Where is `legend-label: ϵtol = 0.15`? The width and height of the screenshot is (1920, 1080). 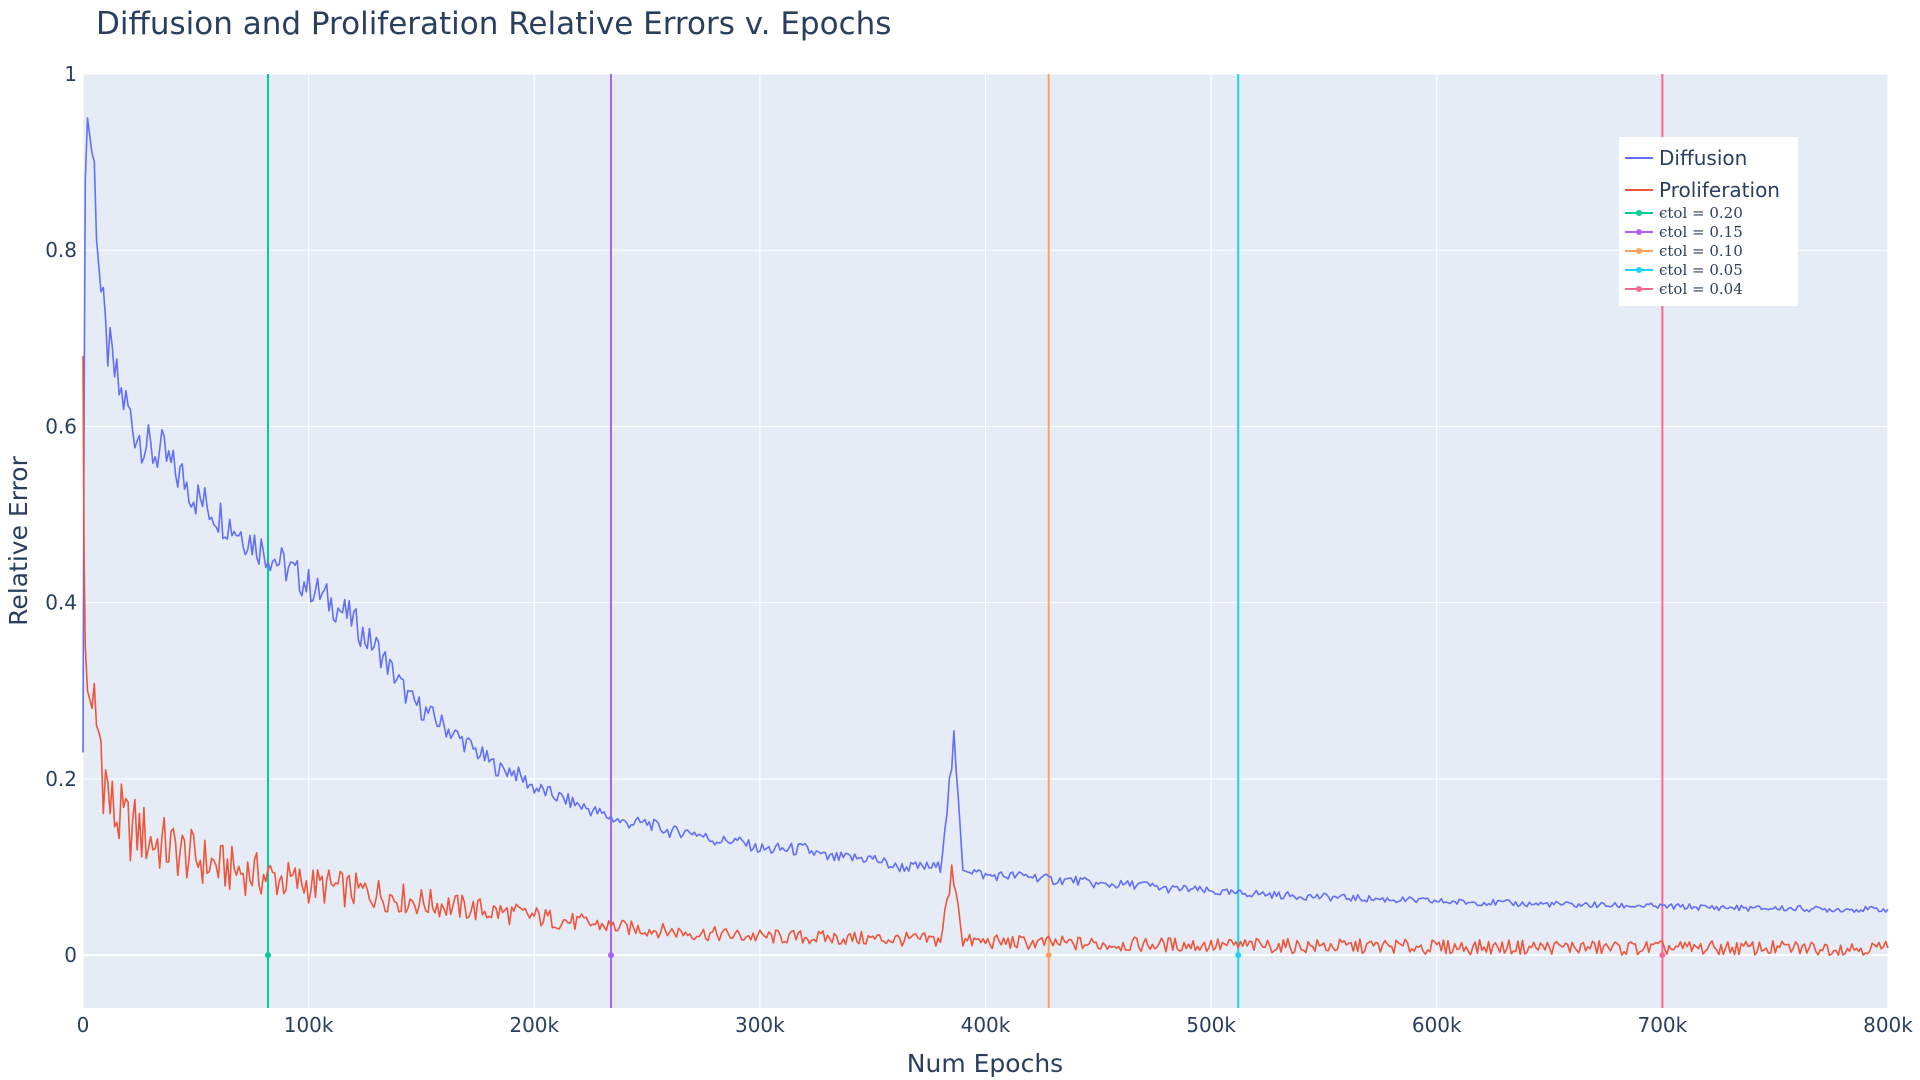
legend-label: ϵtol = 0.15 is located at coordinates (1701, 232).